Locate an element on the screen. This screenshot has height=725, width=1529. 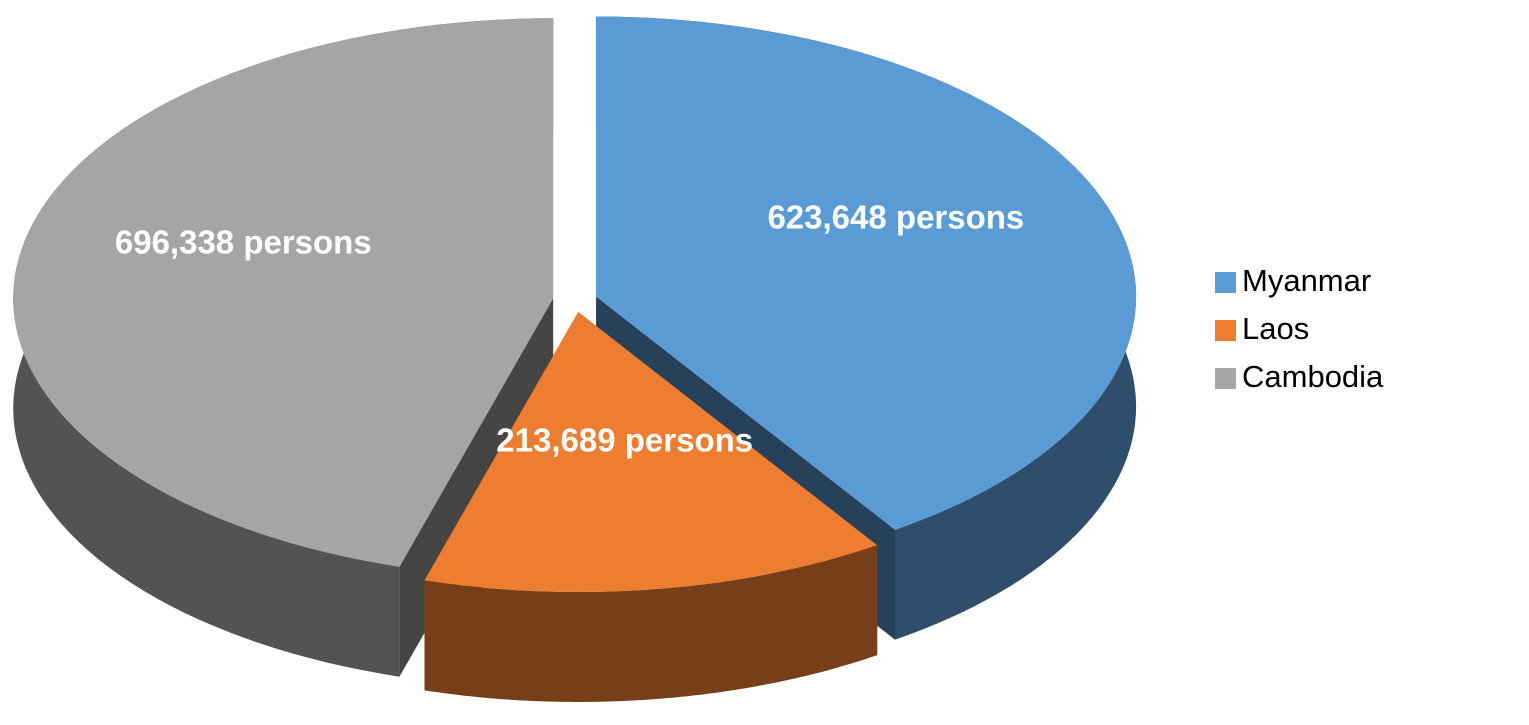
legend-label: Myanmar is located at coordinates (1306, 280).